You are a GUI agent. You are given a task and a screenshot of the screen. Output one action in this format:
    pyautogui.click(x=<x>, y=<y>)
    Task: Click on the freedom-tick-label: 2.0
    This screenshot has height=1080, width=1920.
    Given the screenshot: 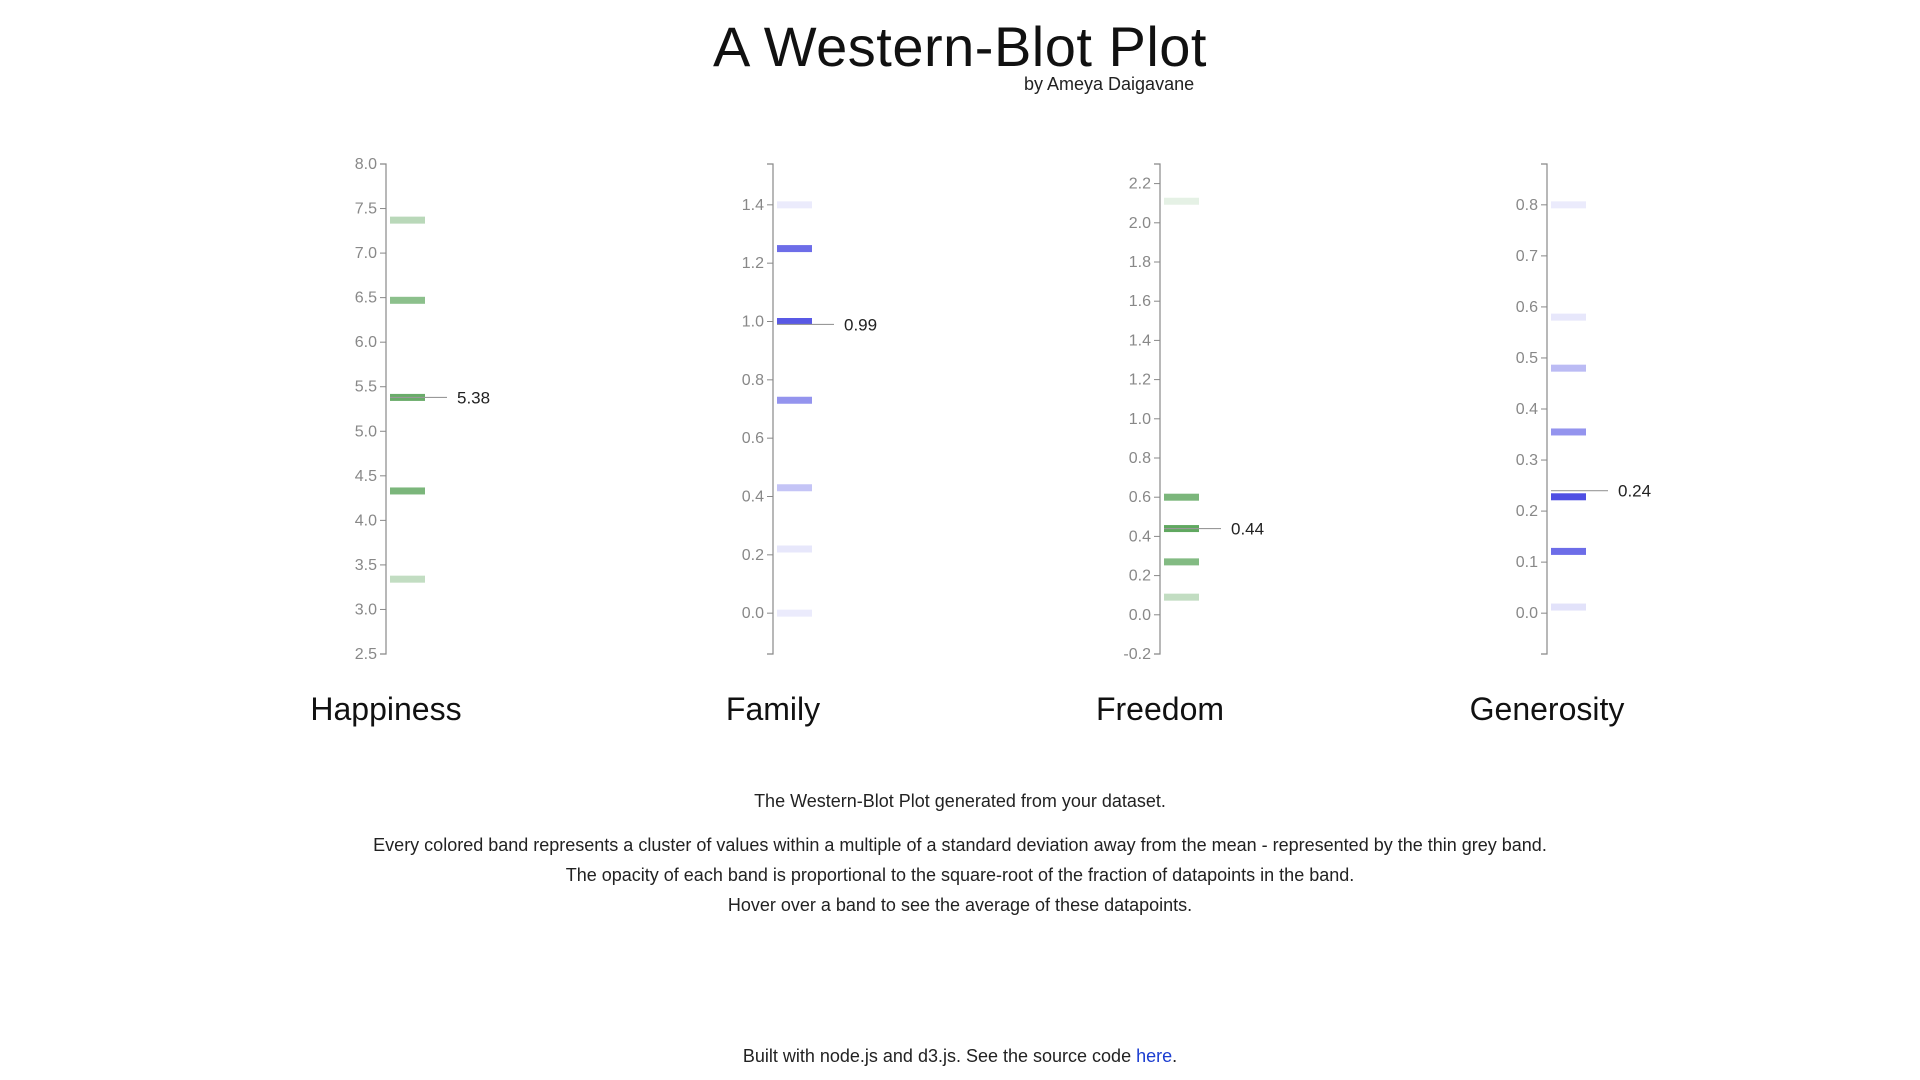 What is the action you would take?
    pyautogui.click(x=1140, y=223)
    